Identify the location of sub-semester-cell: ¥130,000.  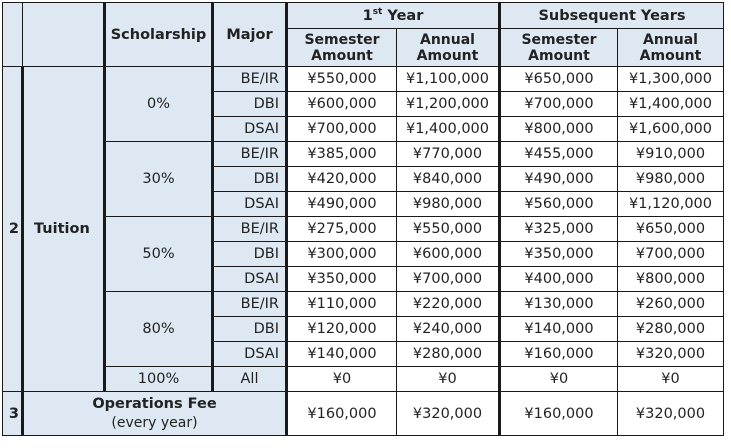
(558, 304).